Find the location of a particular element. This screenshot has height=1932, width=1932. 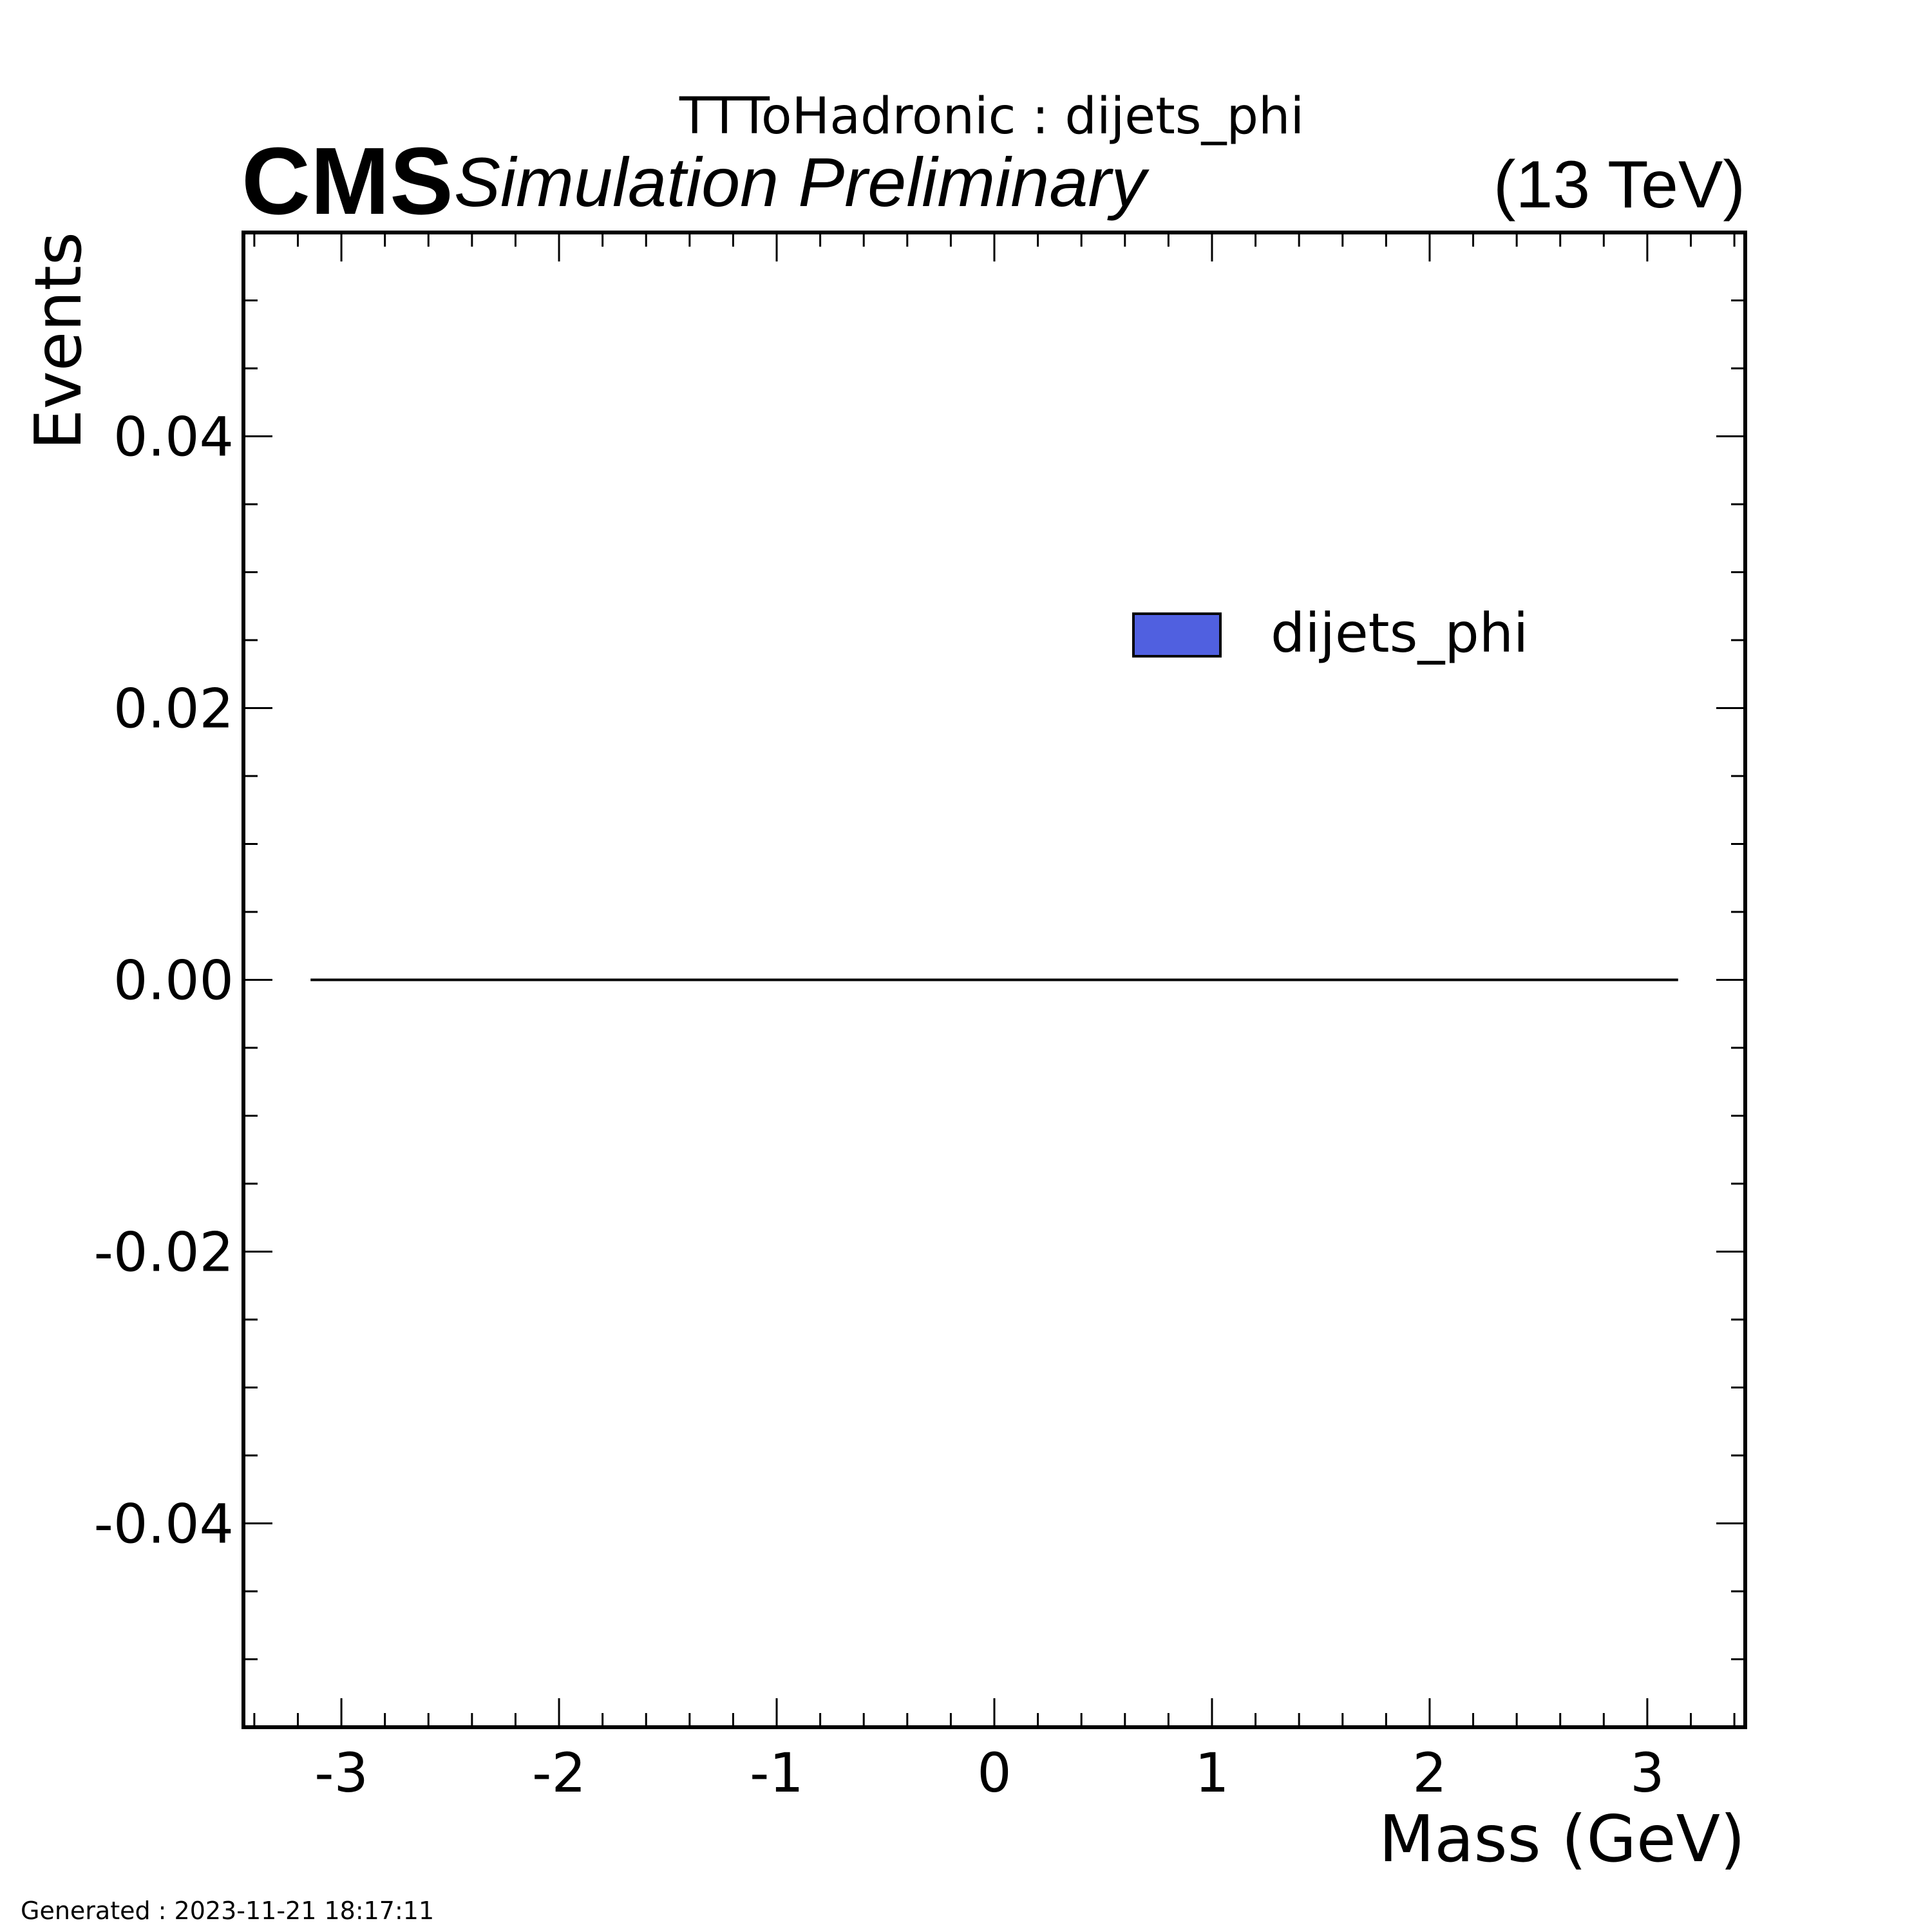

x-tick-label: 0 is located at coordinates (994, 1772).